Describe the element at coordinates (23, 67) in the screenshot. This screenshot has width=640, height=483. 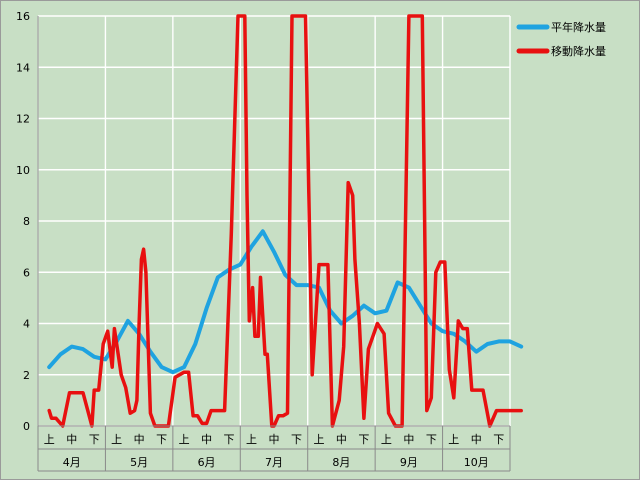
I see `y-tick-label: 14` at that location.